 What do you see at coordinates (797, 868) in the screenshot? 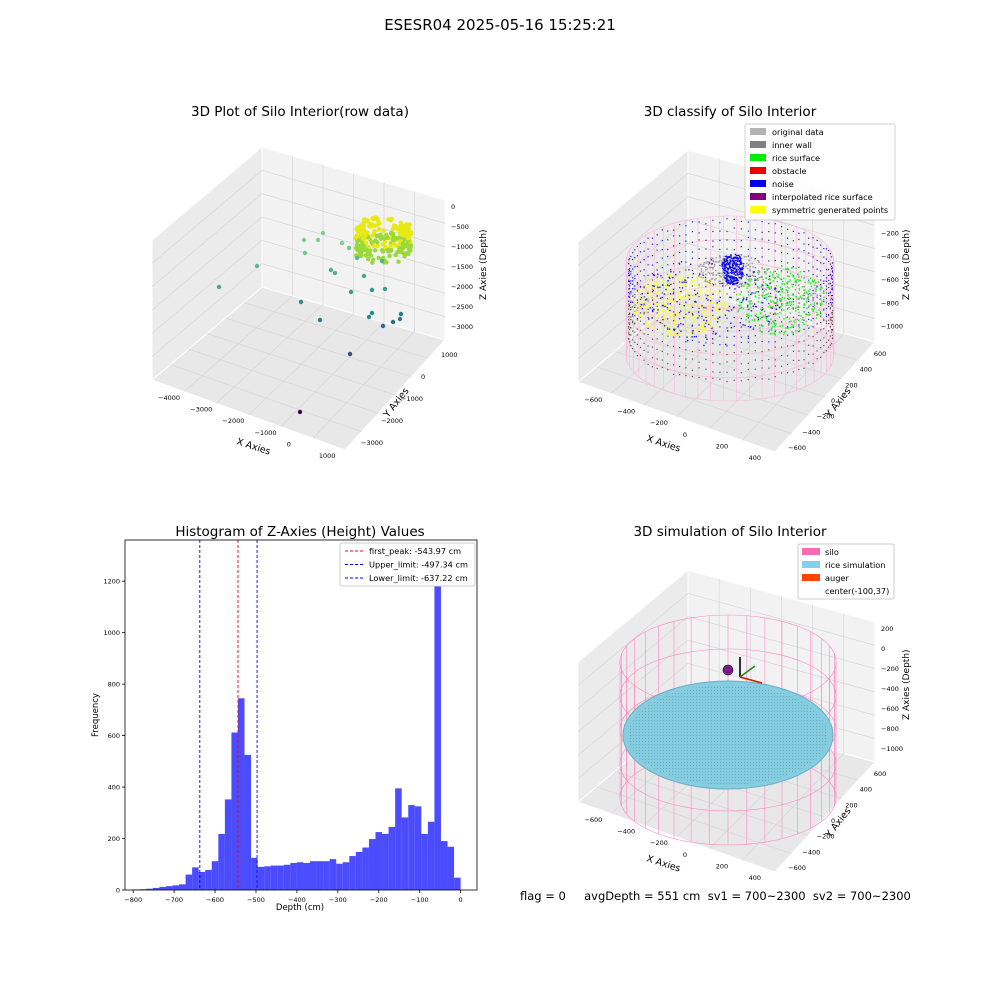
I see `sim-y-tick: −600` at bounding box center [797, 868].